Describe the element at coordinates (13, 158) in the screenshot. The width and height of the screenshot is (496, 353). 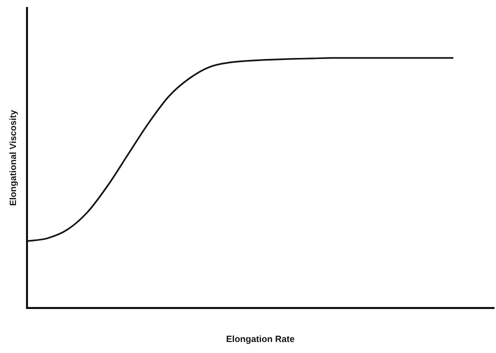
I see `y-axis-title: Elongational Viscosity` at that location.